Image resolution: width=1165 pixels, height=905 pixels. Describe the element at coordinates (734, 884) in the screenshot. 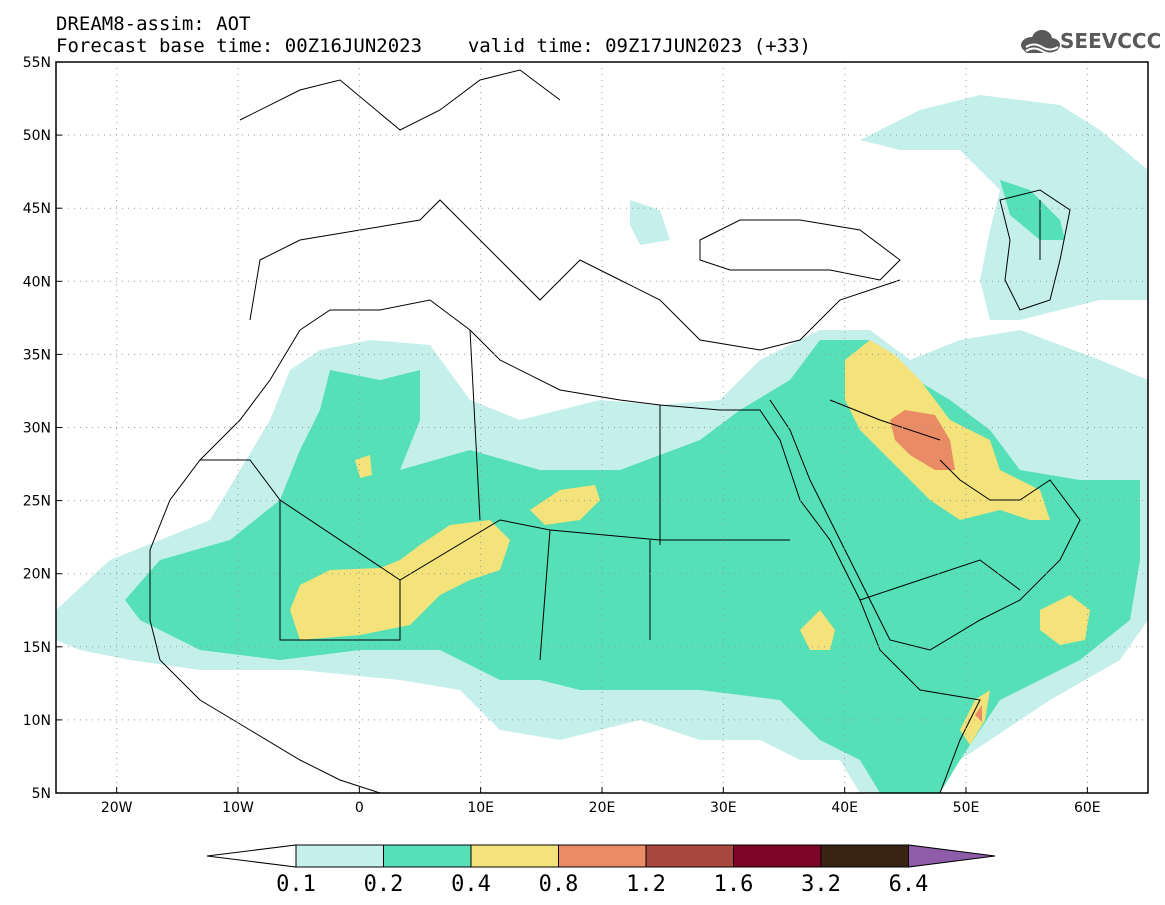

I see `colorbar-label: 1.6` at that location.